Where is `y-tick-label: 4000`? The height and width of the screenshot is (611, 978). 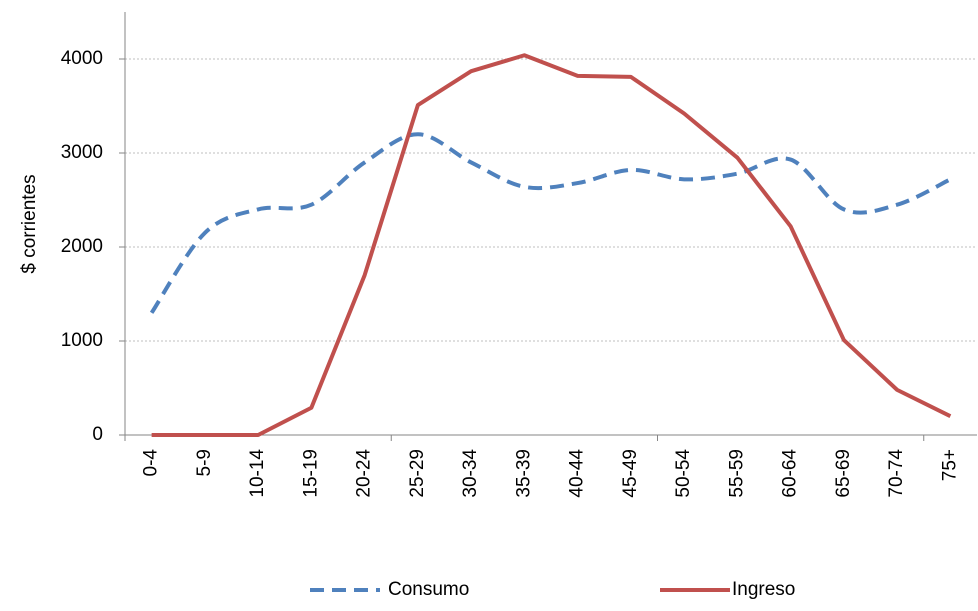 y-tick-label: 4000 is located at coordinates (82, 58).